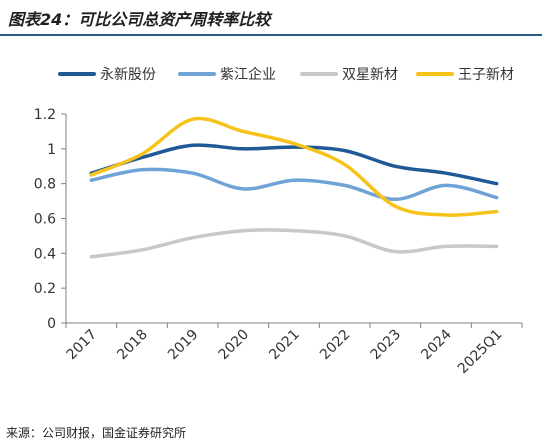  What do you see at coordinates (370, 75) in the screenshot?
I see `legend-label-2: 双星新材` at bounding box center [370, 75].